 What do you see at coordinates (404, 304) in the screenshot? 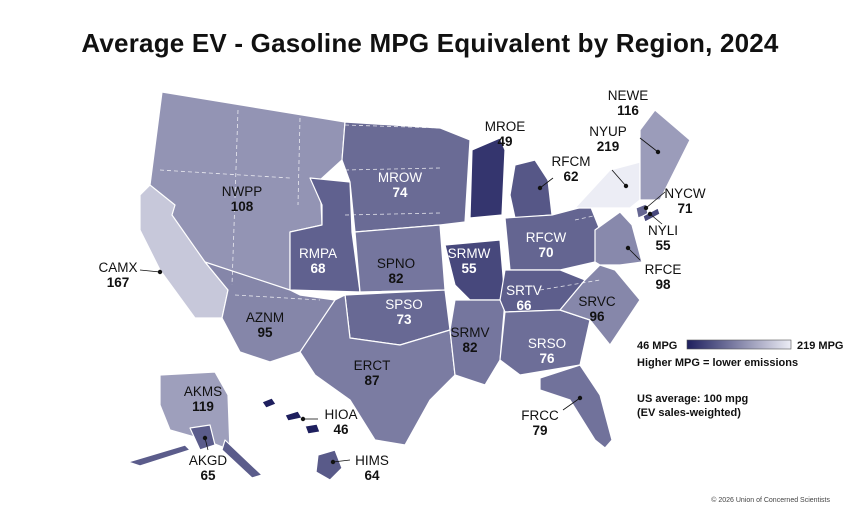
I see `region-code-spso: SPSO` at bounding box center [404, 304].